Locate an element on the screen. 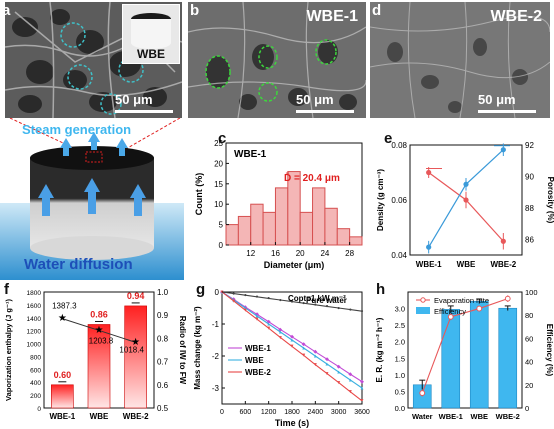 The width and height of the screenshot is (554, 429). y-tick-label-left: 200 is located at coordinates (35, 396).